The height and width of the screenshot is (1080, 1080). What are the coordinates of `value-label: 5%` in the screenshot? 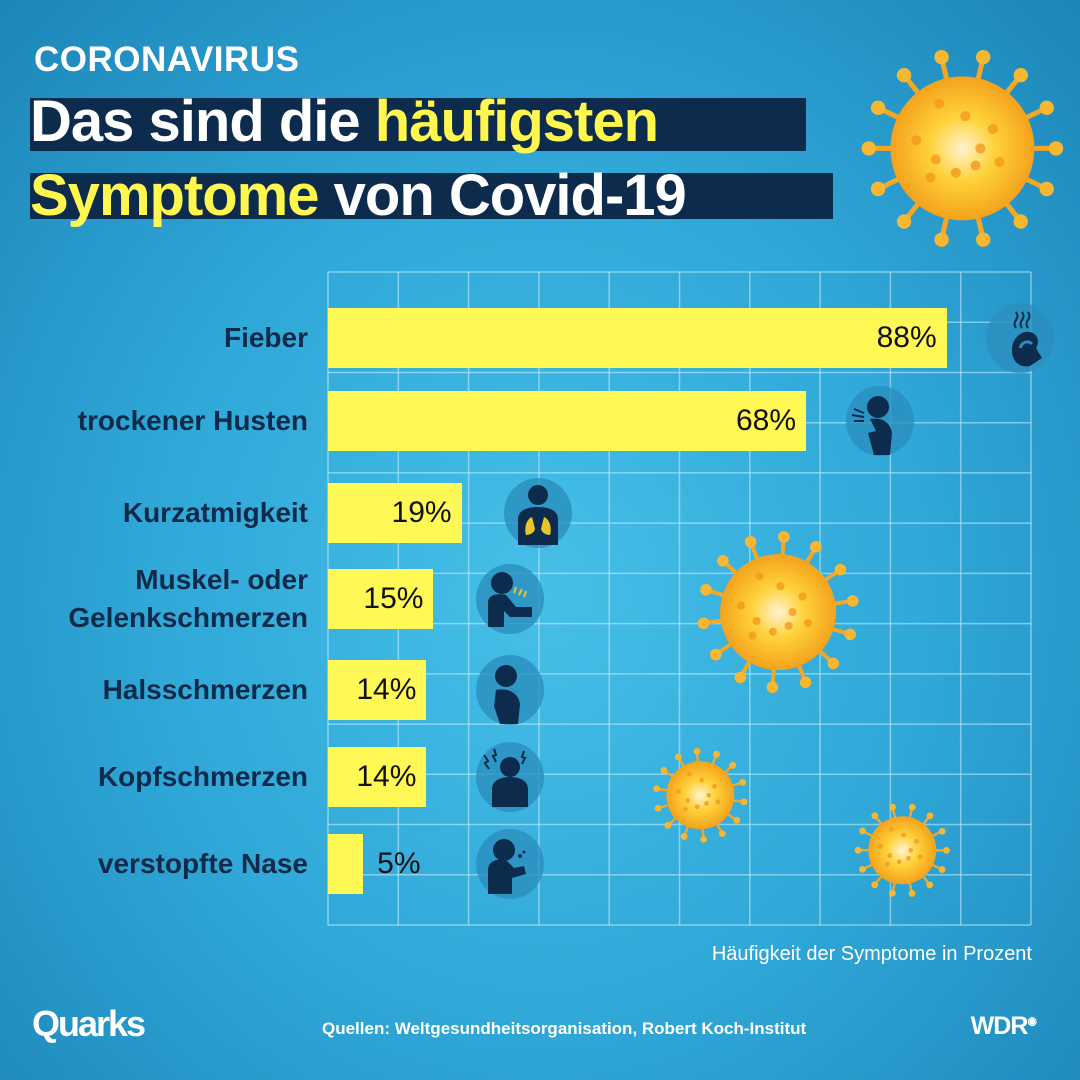 It's located at (399, 863).